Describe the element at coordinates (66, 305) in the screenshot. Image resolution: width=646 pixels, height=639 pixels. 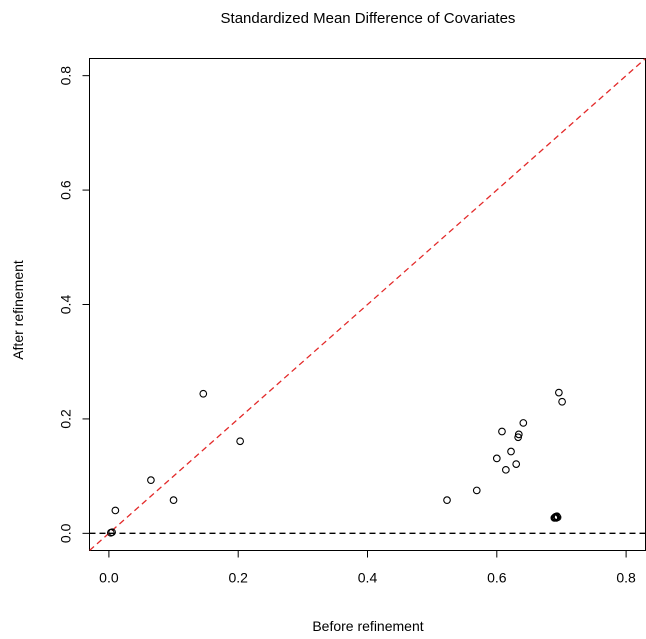
I see `y-tick-label-2: 0.4` at that location.